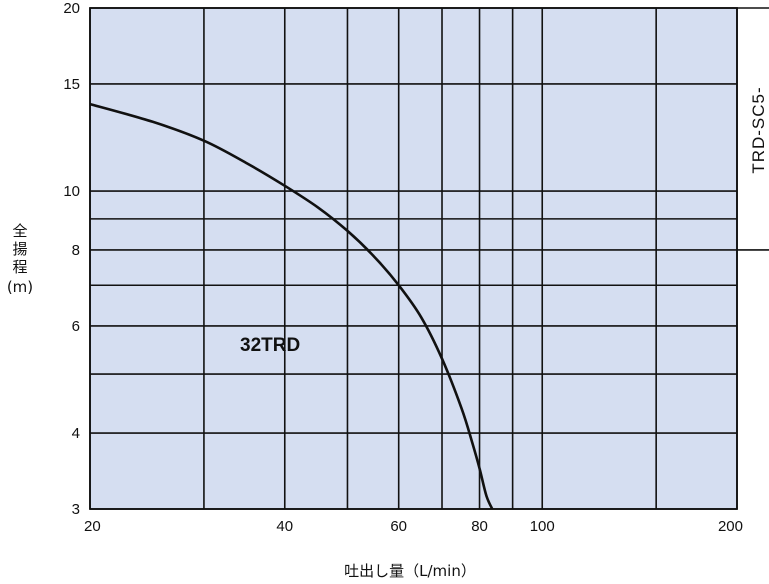 Image resolution: width=769 pixels, height=584 pixels. What do you see at coordinates (19, 267) in the screenshot?
I see `y-axis-label-char: 程` at bounding box center [19, 267].